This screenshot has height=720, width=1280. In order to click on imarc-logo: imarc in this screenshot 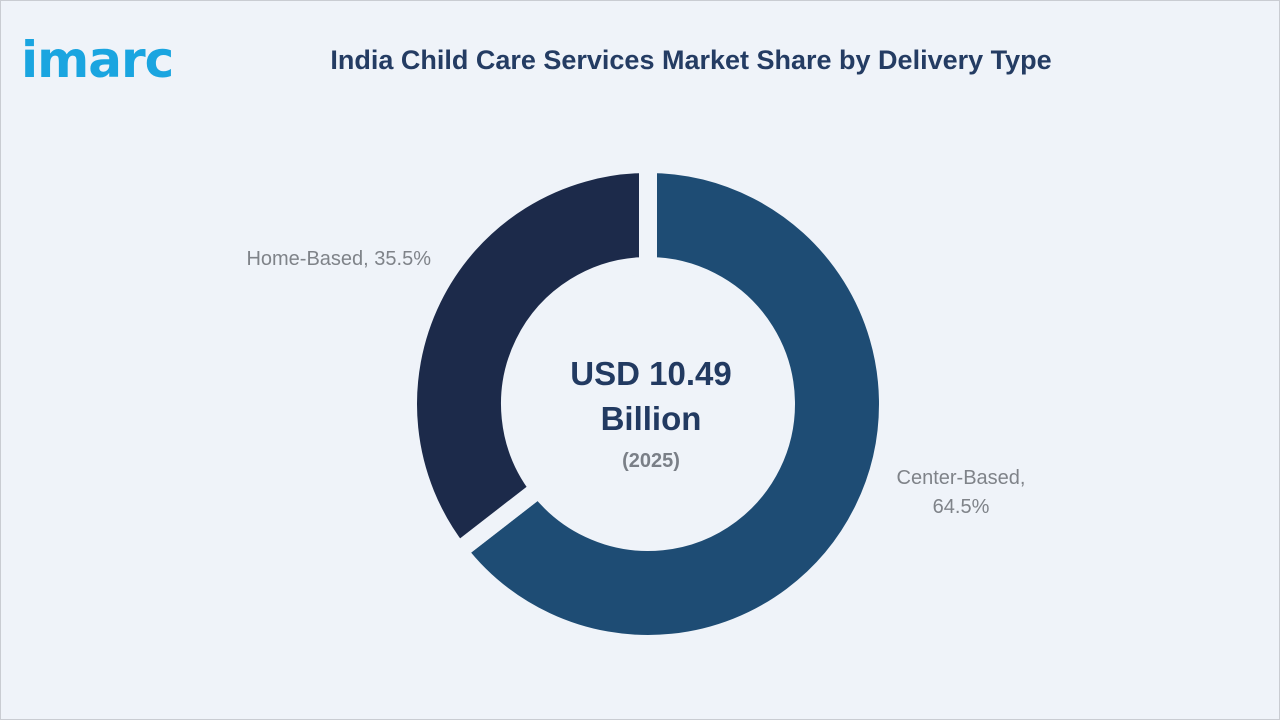, I will do `click(97, 52)`.